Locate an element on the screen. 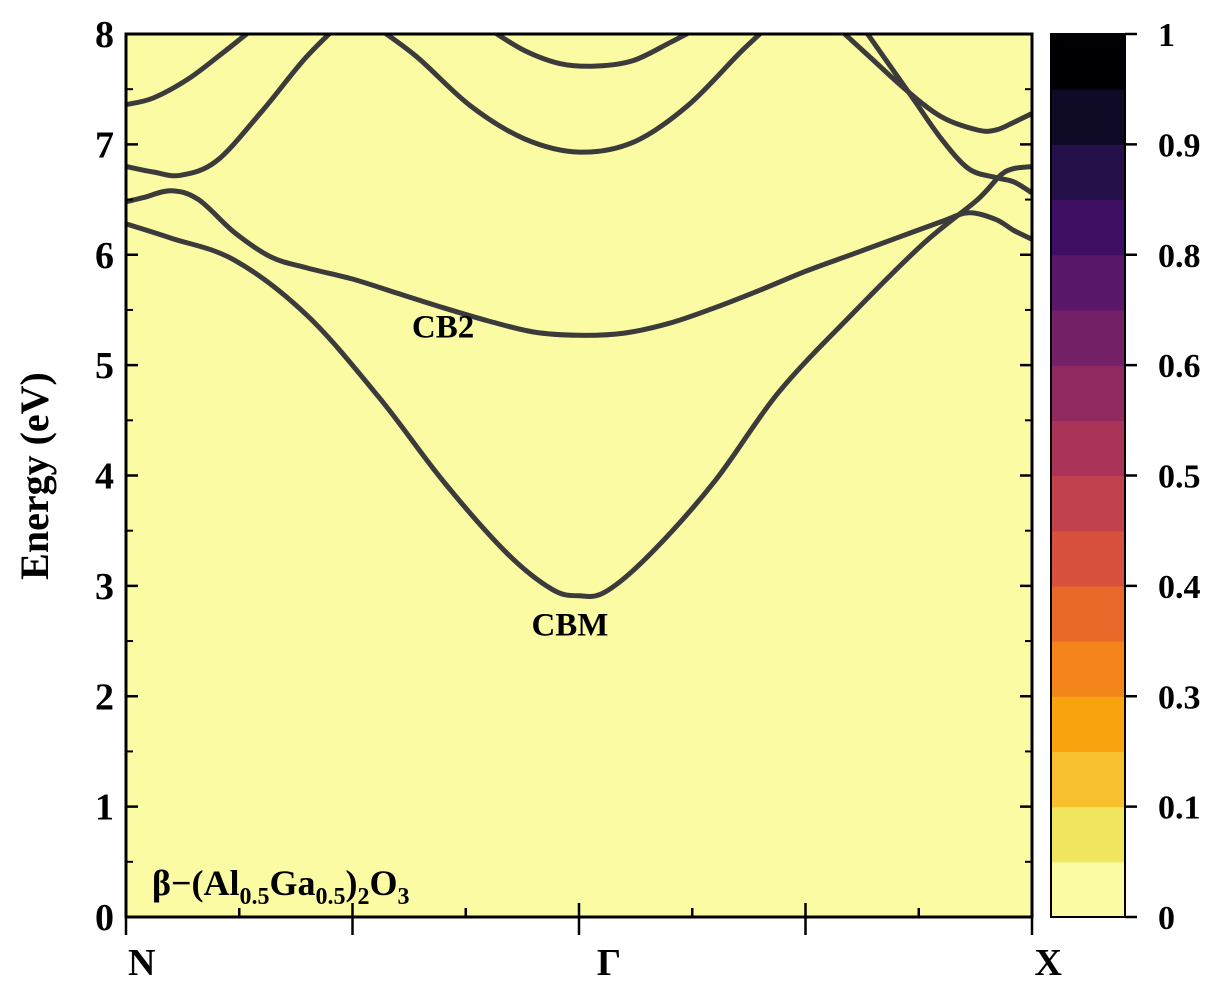 The width and height of the screenshot is (1226, 990). material-label: β−(Al0.5Ga0.5)2O3 is located at coordinates (281, 886).